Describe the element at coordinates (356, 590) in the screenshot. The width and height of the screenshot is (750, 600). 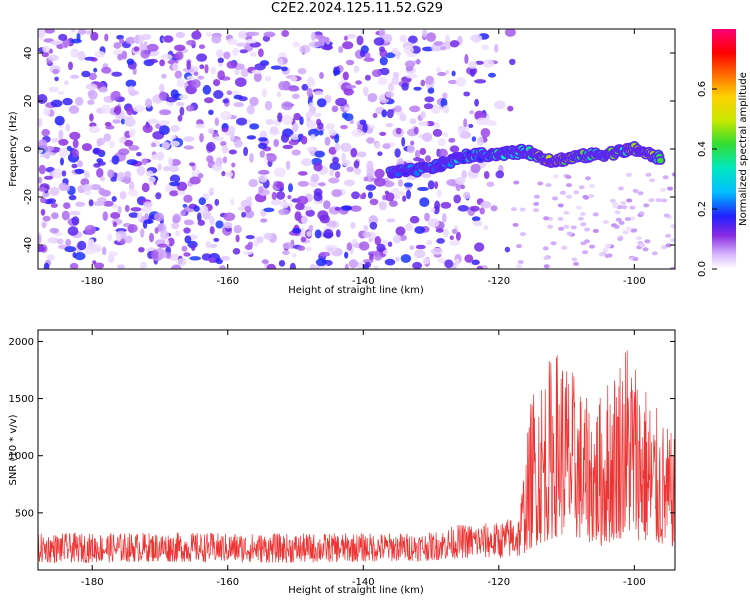
I see `snr-x-axis-title: Height of straight line (km)` at that location.